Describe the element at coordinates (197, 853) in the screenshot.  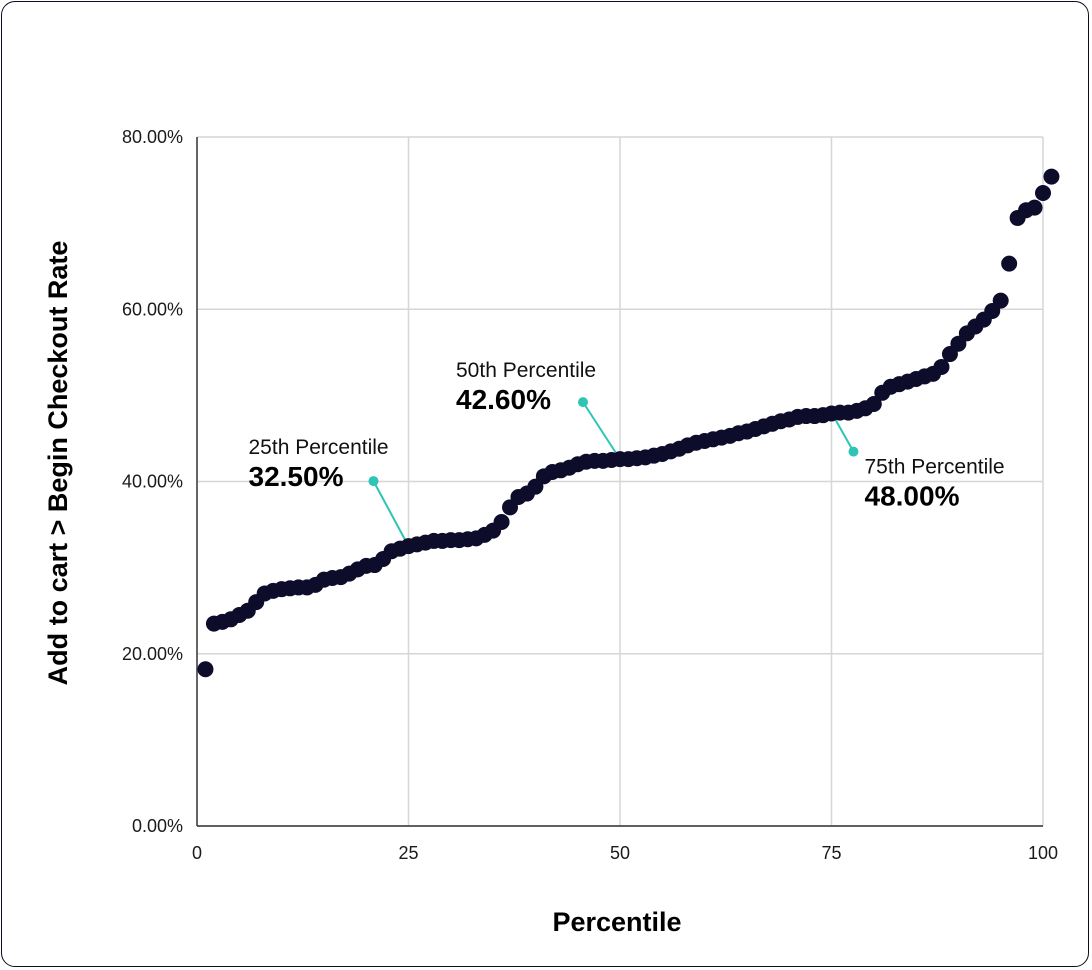
I see `x-tick-label: 0` at that location.